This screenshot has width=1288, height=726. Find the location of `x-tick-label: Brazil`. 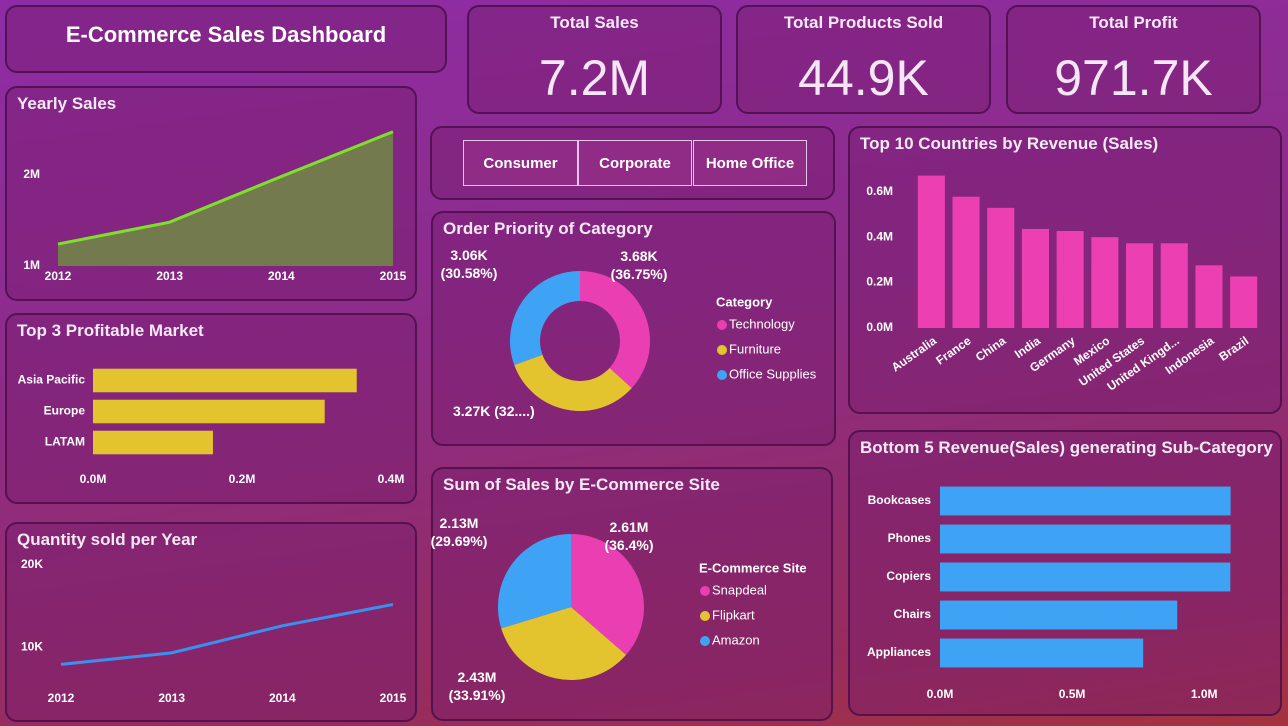

x-tick-label: Brazil is located at coordinates (1233, 349).